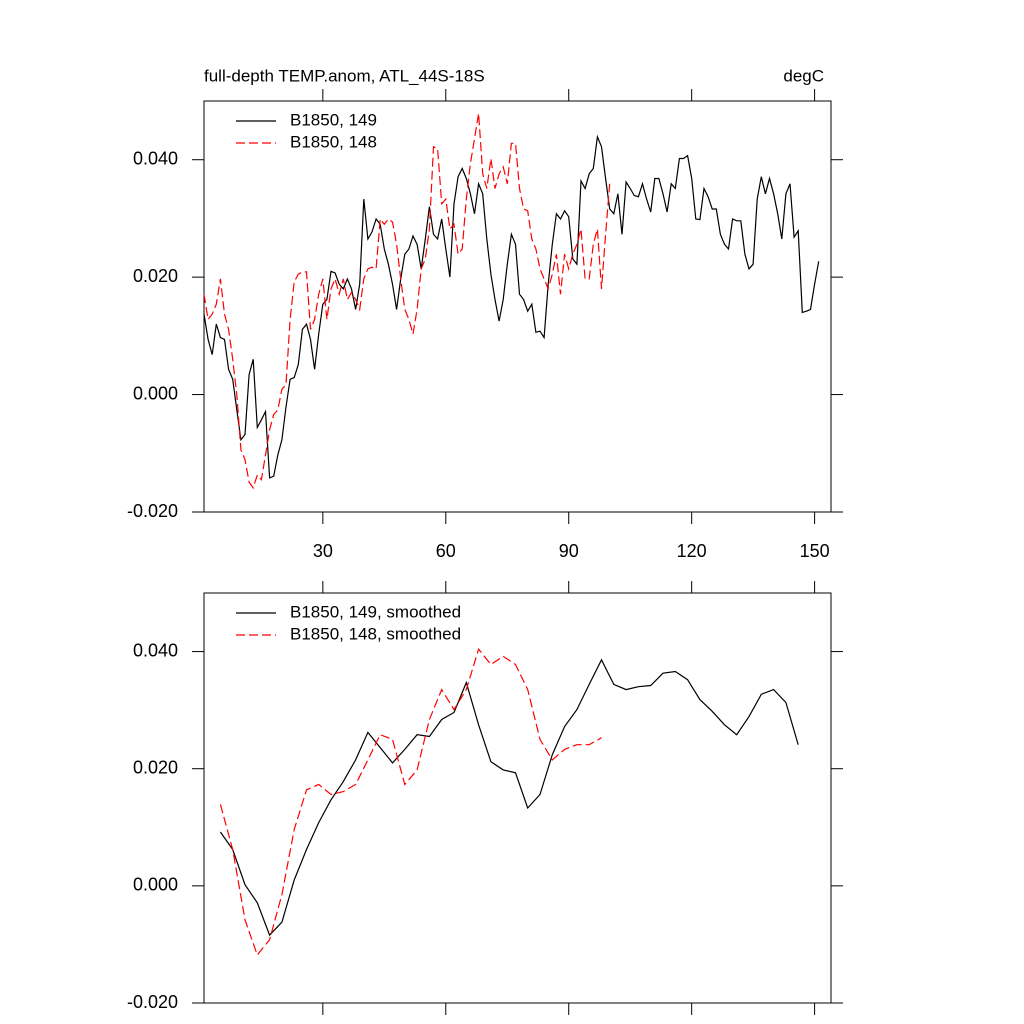  Describe the element at coordinates (344, 75) in the screenshot. I see `chart-title: full-depth TEMP.anom, ATL_44S-18S` at that location.